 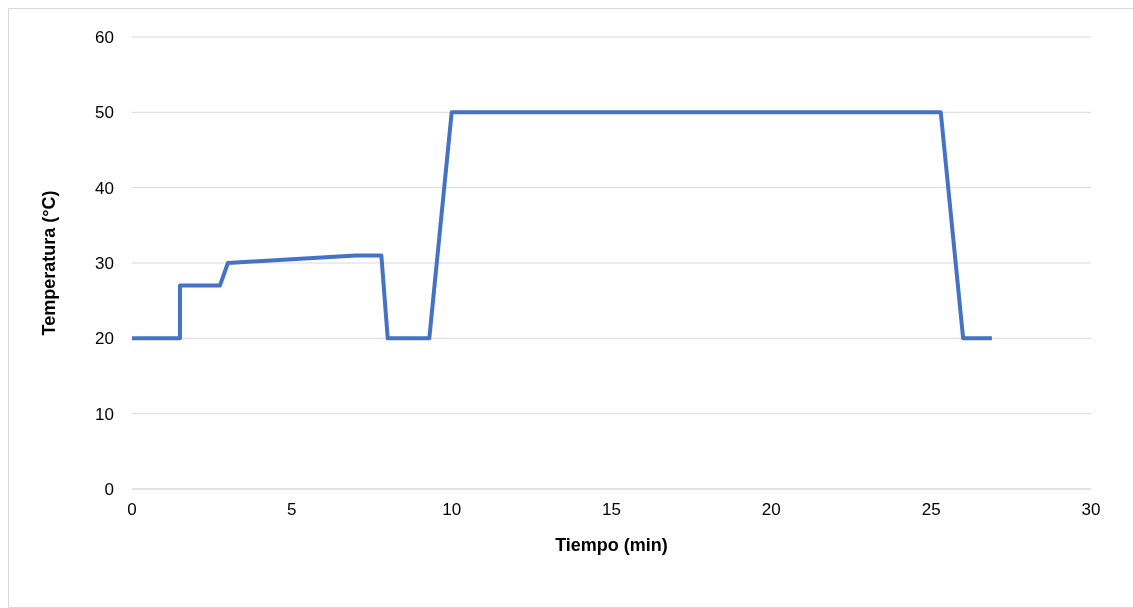 What do you see at coordinates (452, 510) in the screenshot?
I see `x-tick-label: 10` at bounding box center [452, 510].